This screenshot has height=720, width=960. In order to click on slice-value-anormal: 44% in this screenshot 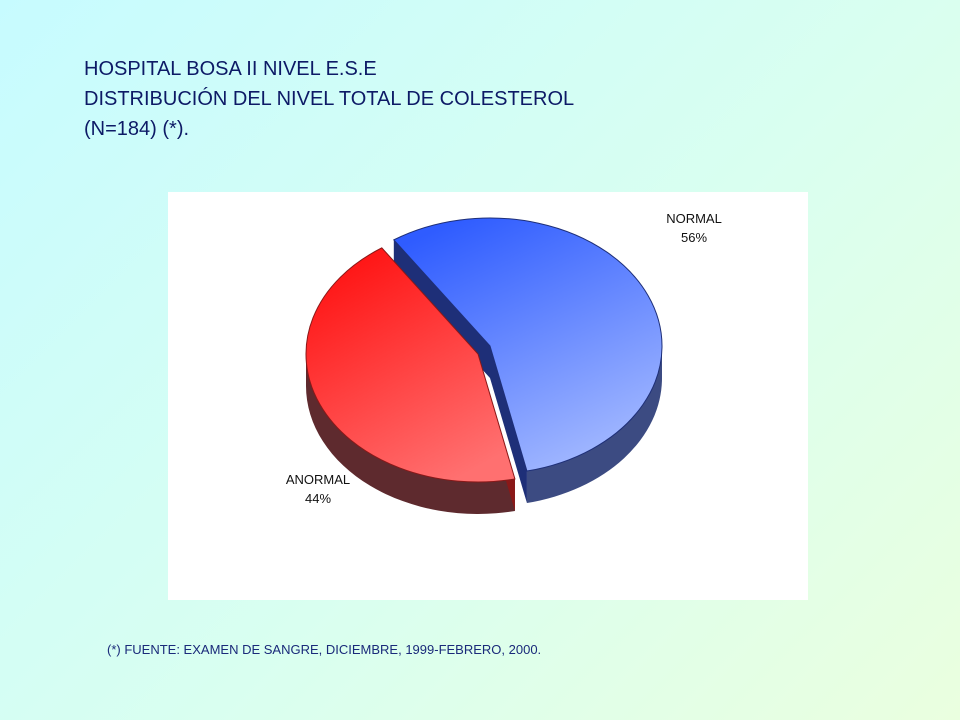, I will do `click(318, 498)`.